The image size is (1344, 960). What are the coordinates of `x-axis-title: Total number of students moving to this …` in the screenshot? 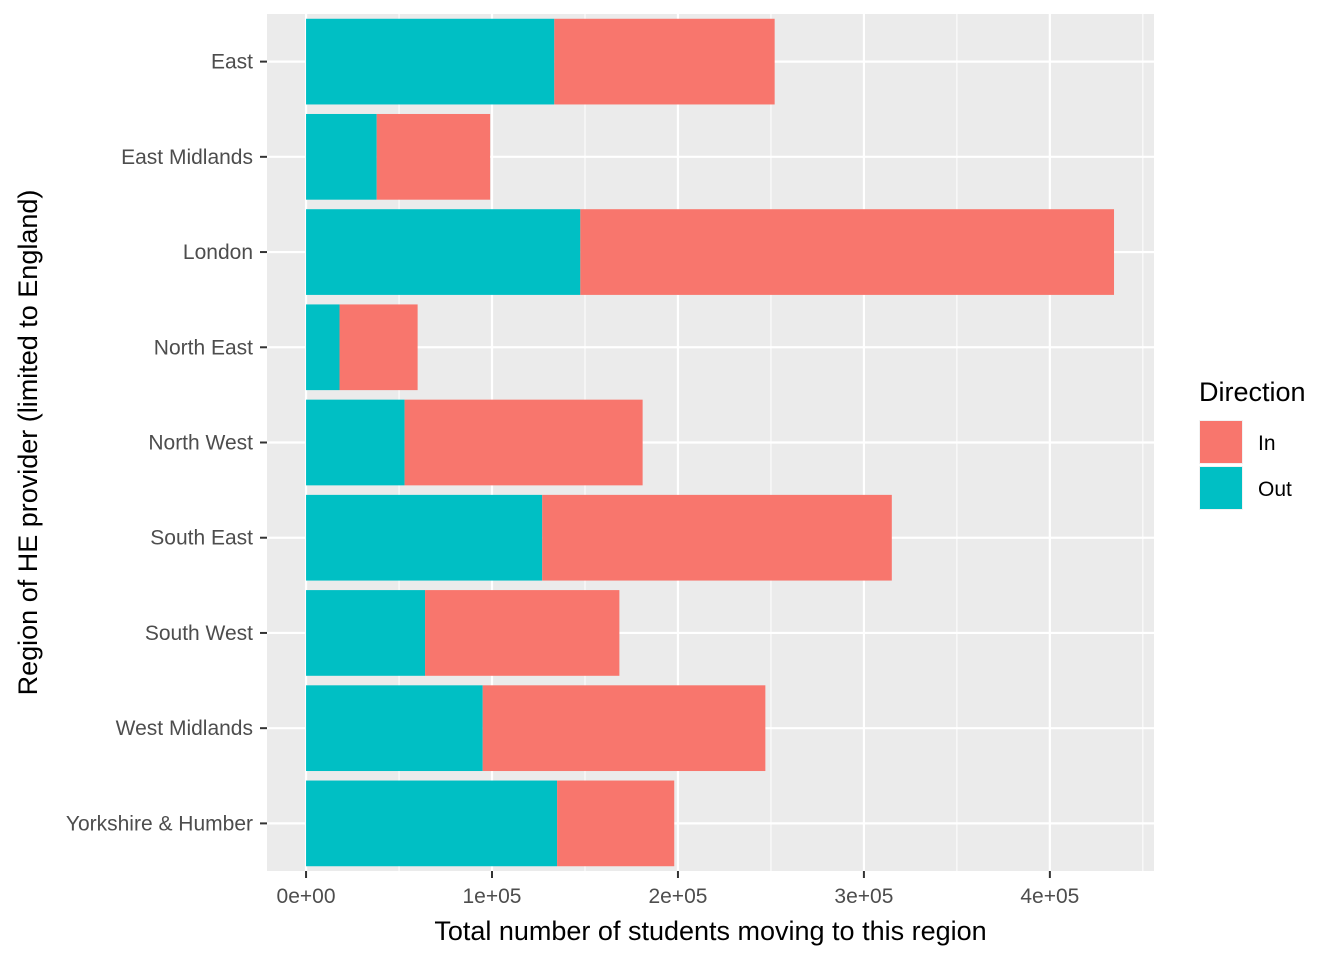 It's located at (710, 931).